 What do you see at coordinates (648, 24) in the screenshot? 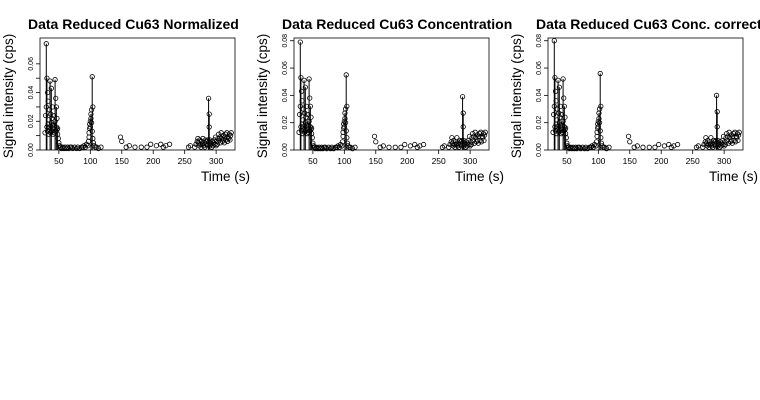
I see `chart-title: Data Reduced Cu63 Conc. corrected` at bounding box center [648, 24].